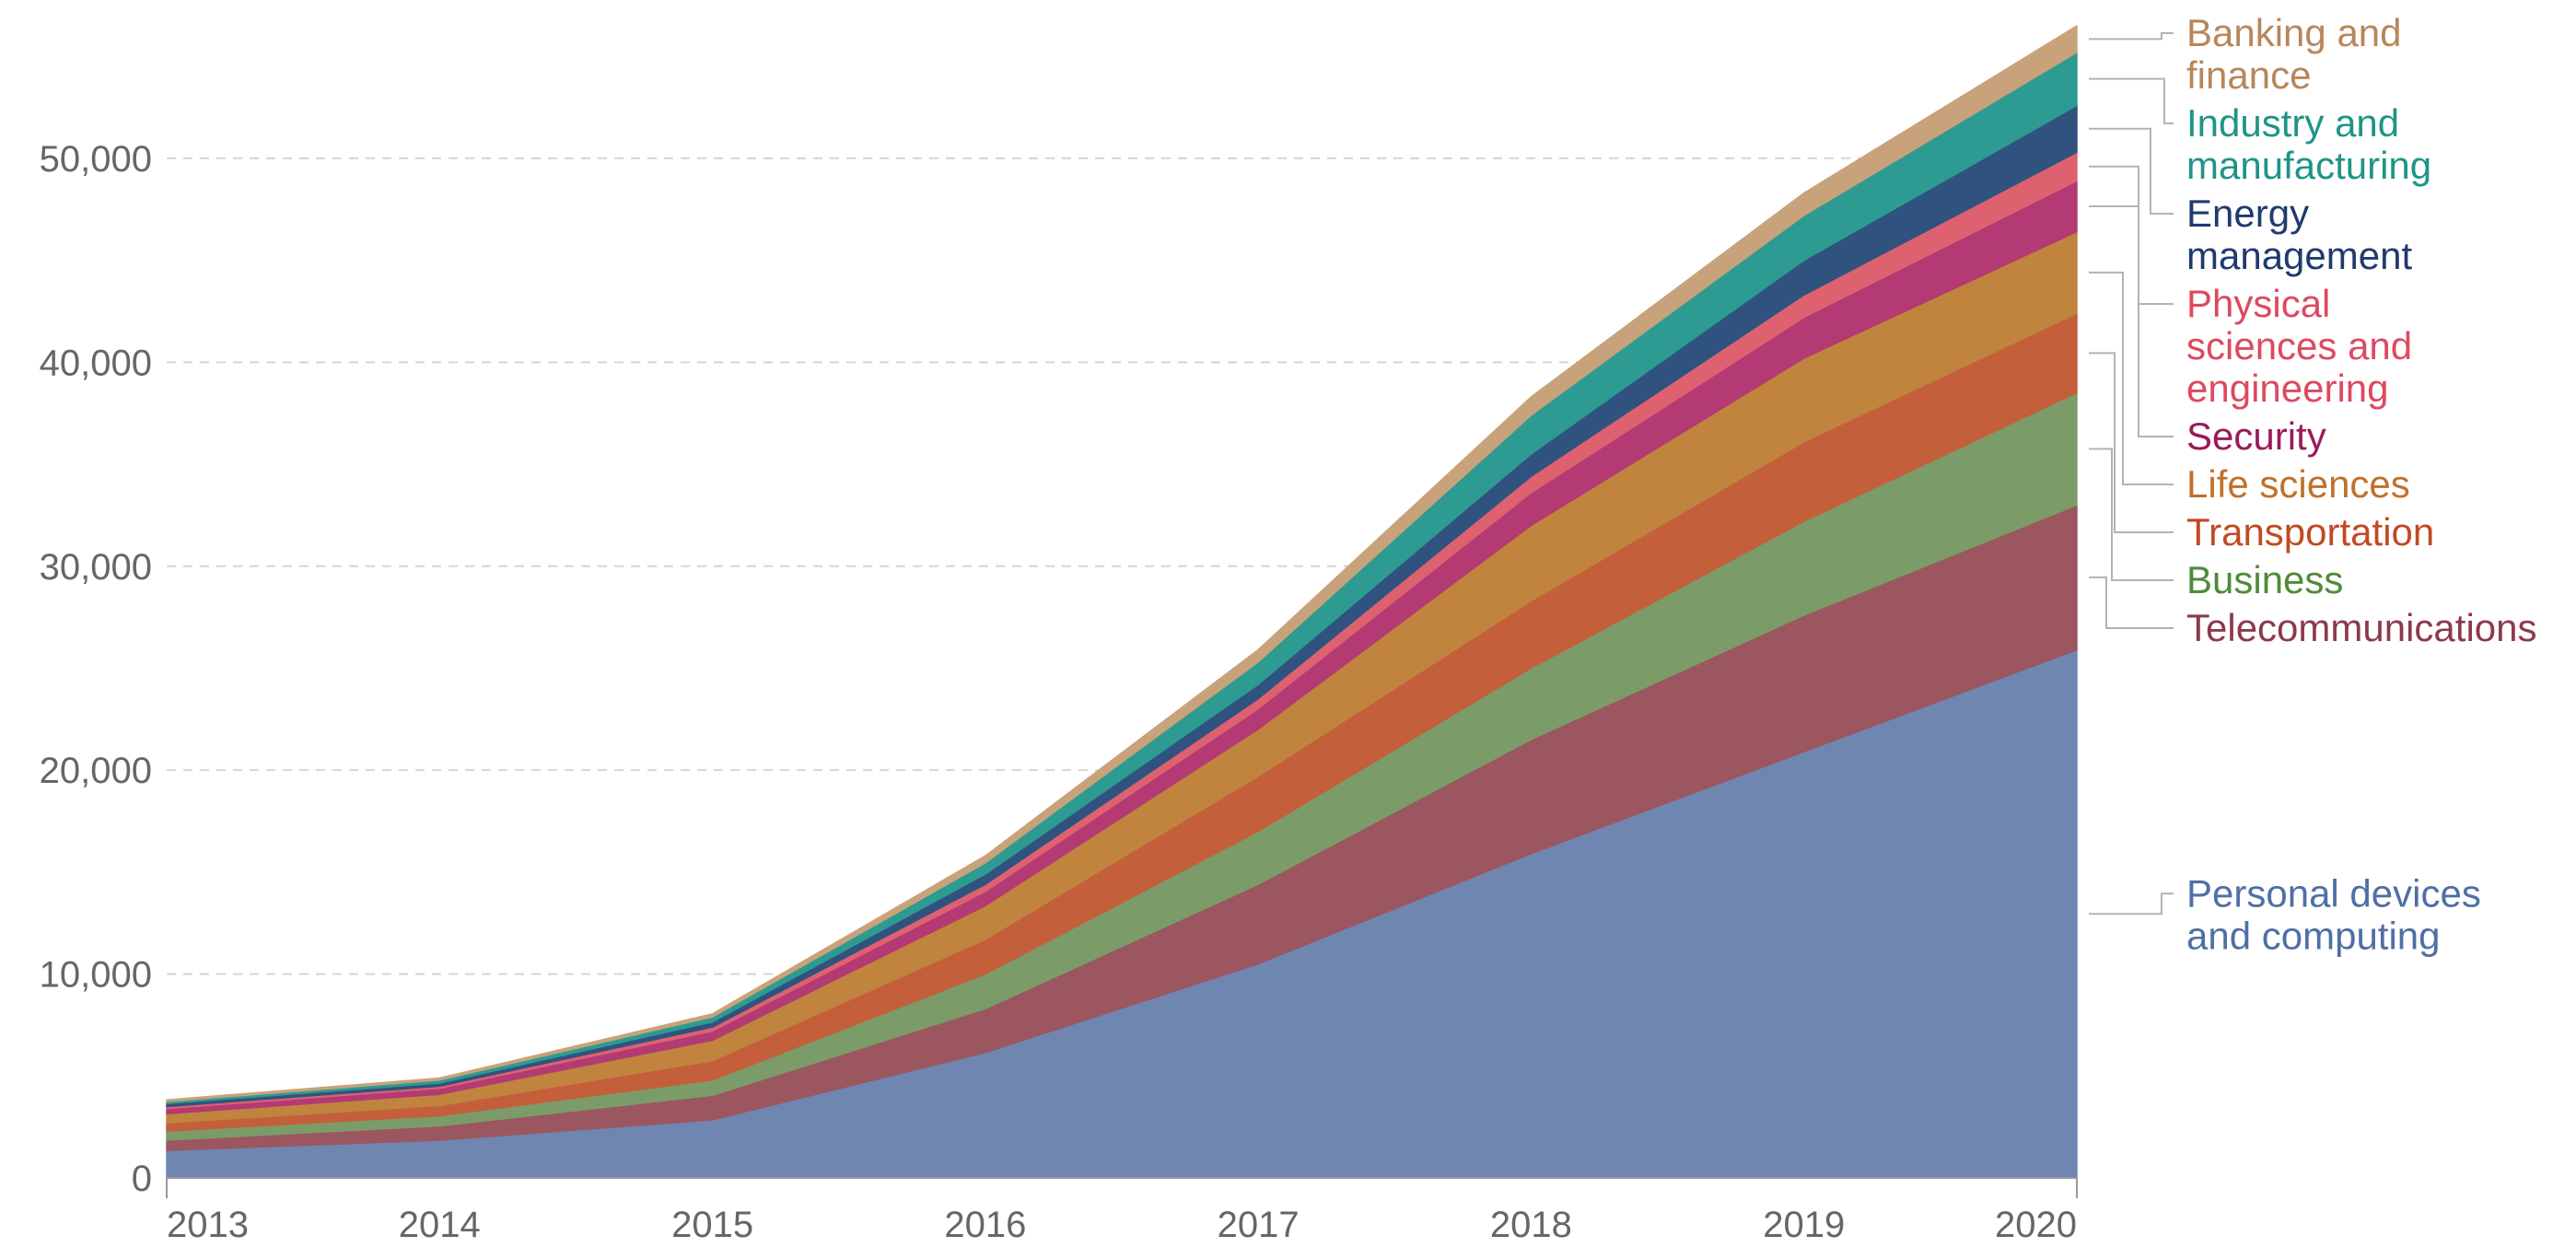 This screenshot has width=2576, height=1259. I want to click on legend-label-line: Security, so click(2256, 436).